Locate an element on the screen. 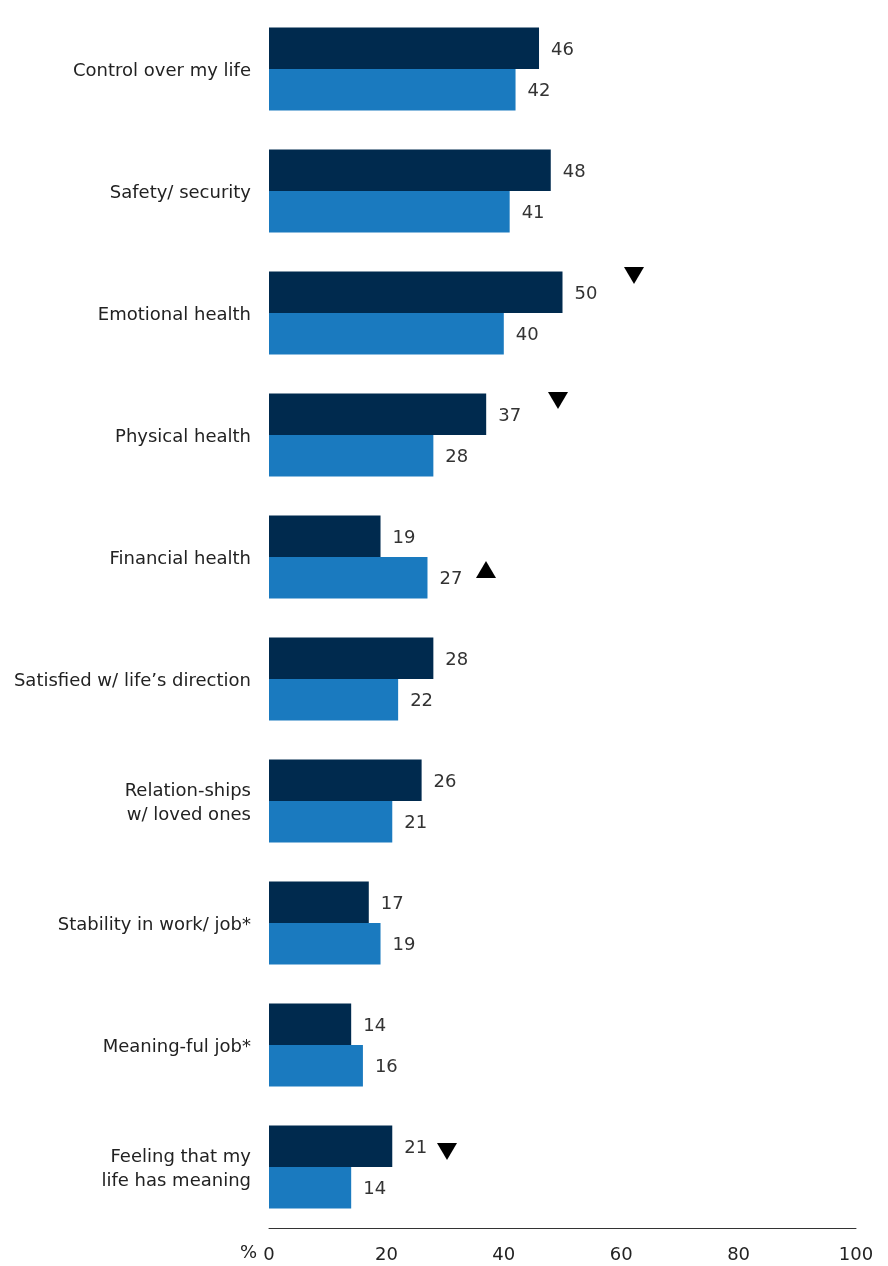 This screenshot has width=888, height=1266. data-label: 17 is located at coordinates (392, 902).